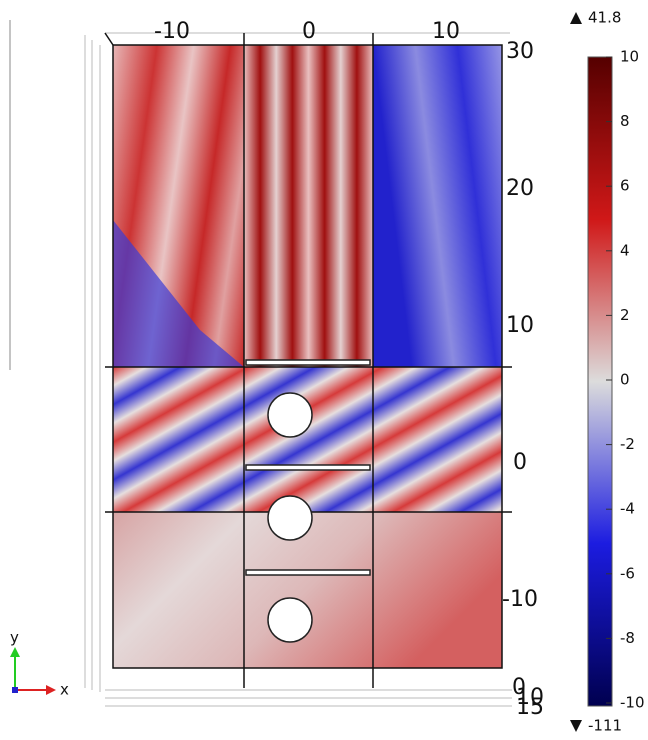 The width and height of the screenshot is (648, 740). What do you see at coordinates (520, 51) in the screenshot?
I see `y-tick-label: 30` at bounding box center [520, 51].